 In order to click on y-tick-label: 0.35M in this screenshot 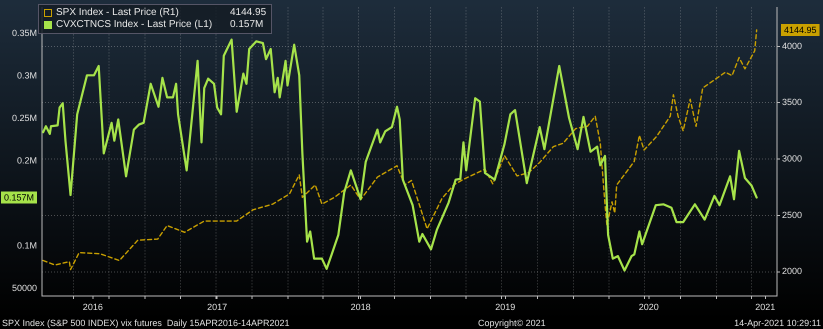, I will do `click(24, 33)`.